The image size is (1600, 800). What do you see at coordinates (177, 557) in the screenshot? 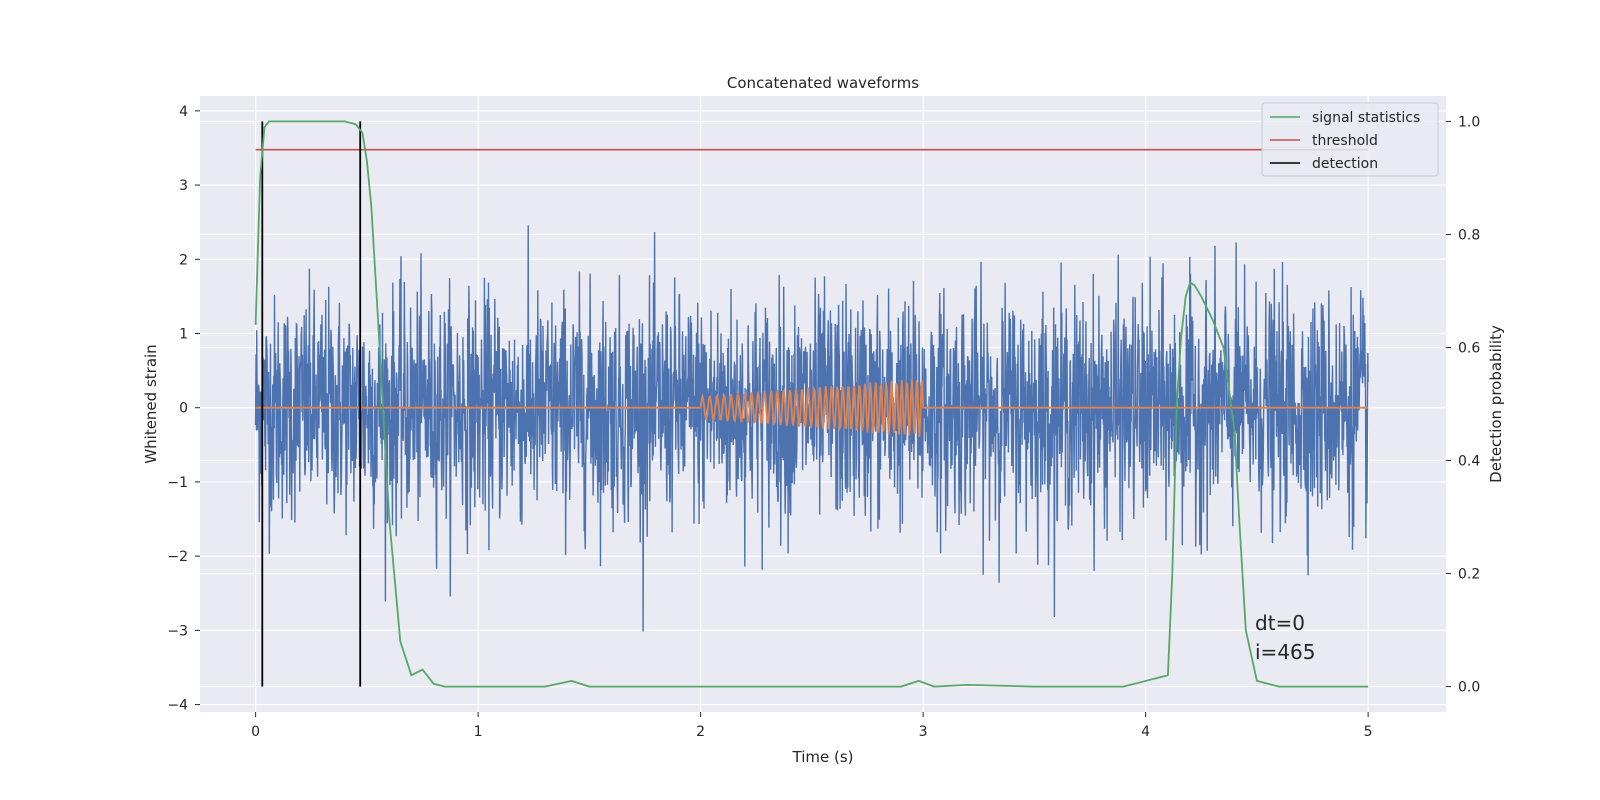
I see `y-tick-label: −2` at bounding box center [177, 557].